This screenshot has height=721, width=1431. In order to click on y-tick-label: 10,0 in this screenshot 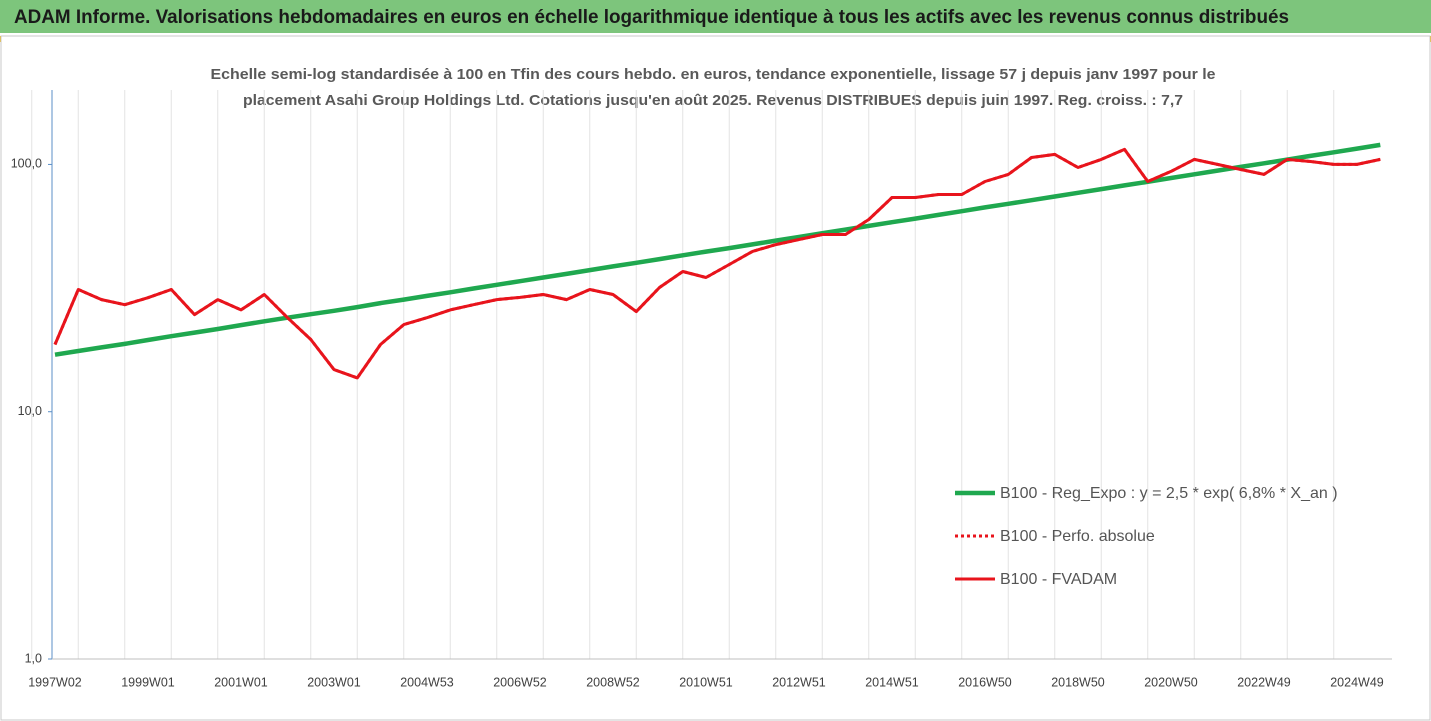, I will do `click(30, 411)`.